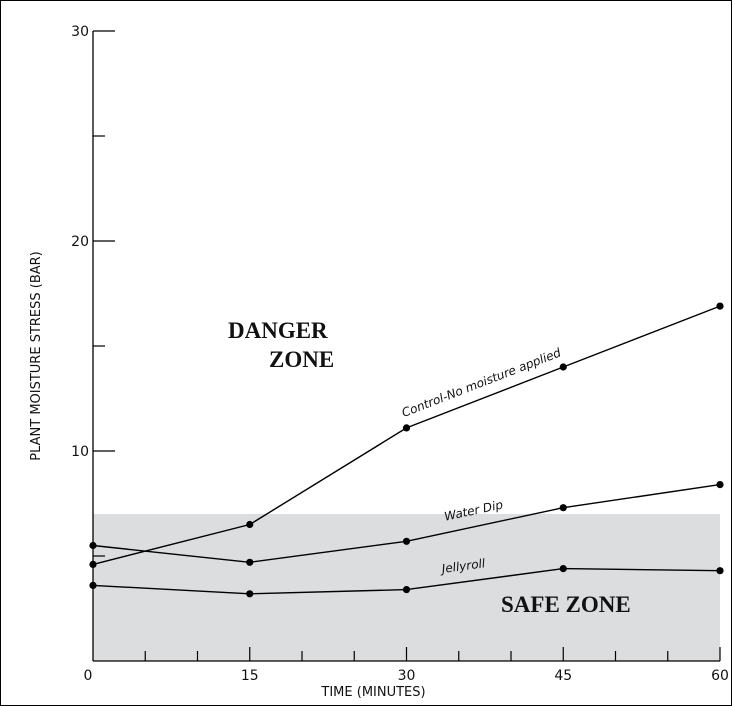 This screenshot has height=706, width=732. What do you see at coordinates (407, 676) in the screenshot?
I see `x-tick-label: 30` at bounding box center [407, 676].